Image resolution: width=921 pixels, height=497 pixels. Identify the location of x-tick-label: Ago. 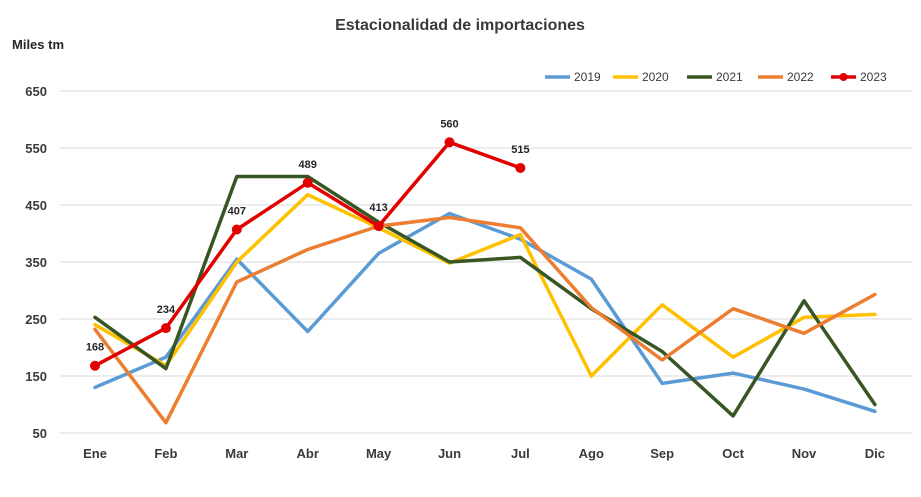
(591, 453).